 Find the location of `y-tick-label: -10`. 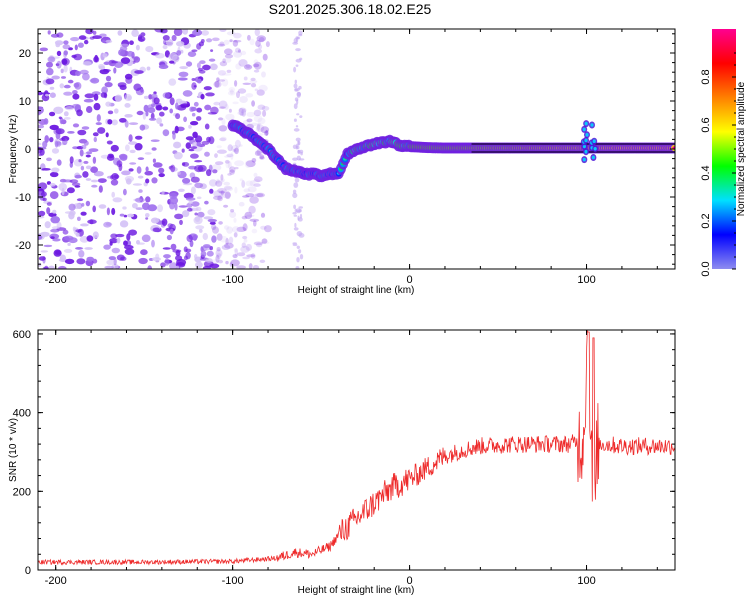

y-tick-label: -10 is located at coordinates (23, 198).